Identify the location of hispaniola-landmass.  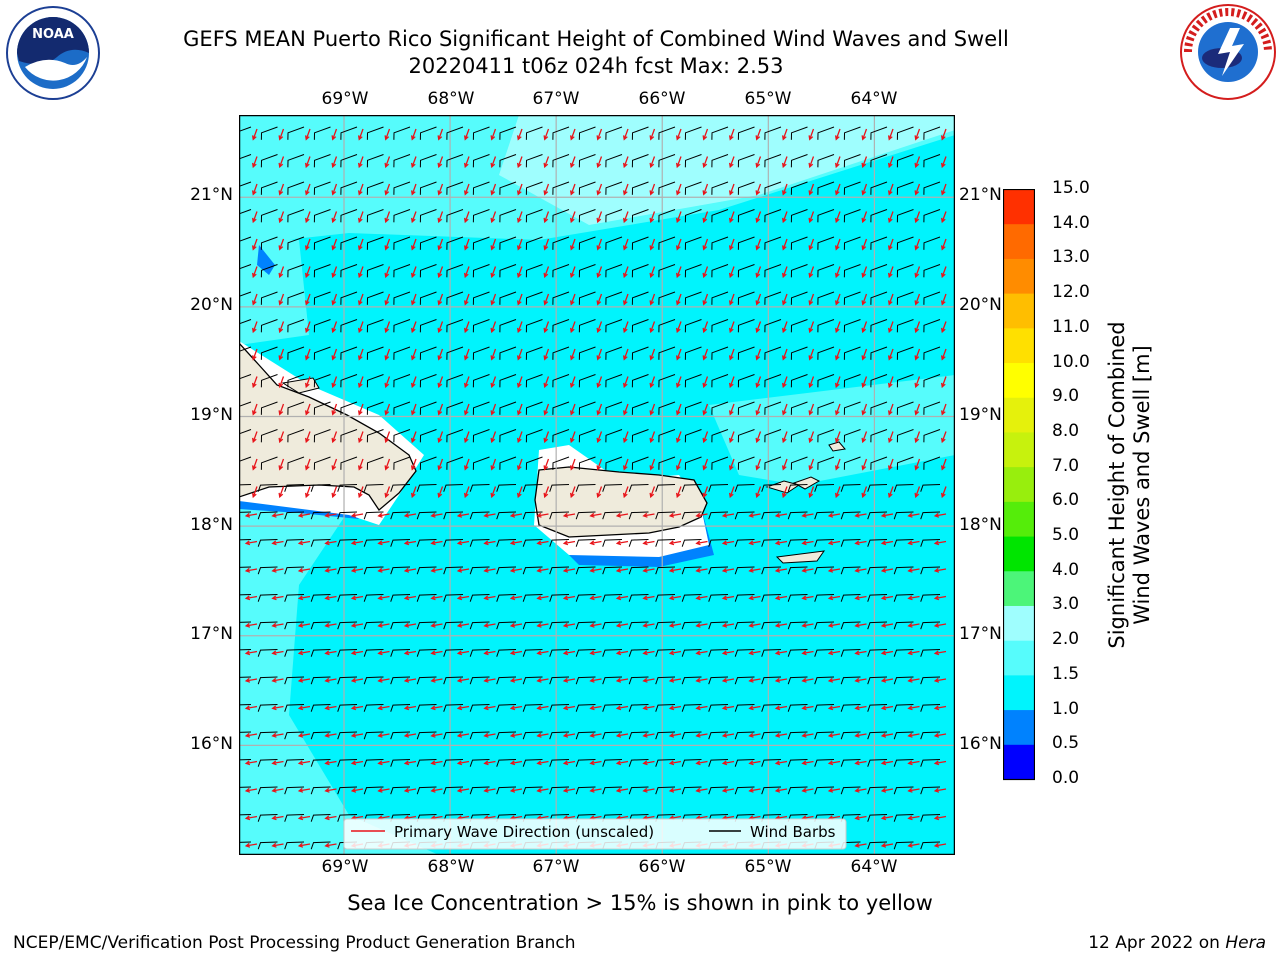
(328, 426).